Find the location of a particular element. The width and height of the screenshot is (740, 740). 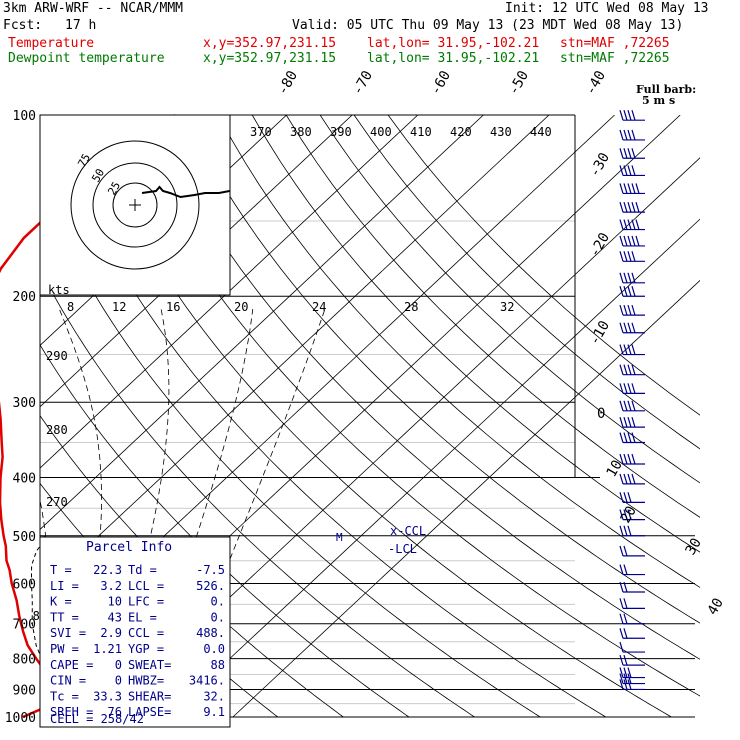

temperature-tick-label: -40 is located at coordinates (596, 83).